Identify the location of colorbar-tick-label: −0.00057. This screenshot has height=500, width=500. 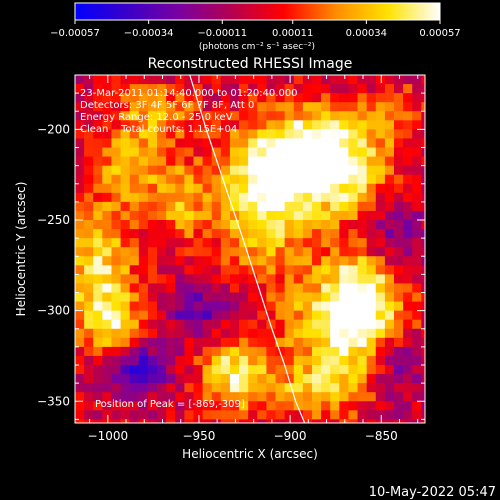
(75, 33).